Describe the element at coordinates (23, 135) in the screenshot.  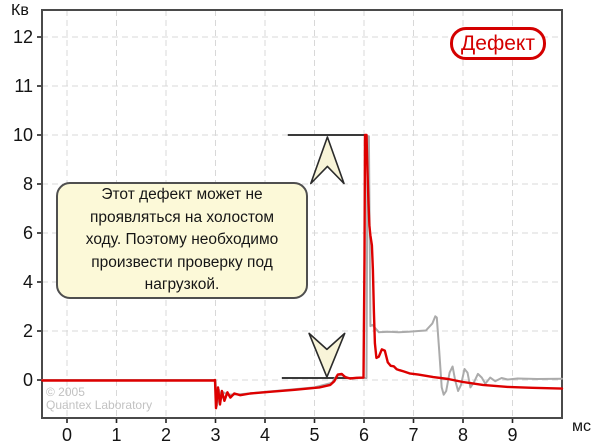
I see `y-tick-label: 10` at that location.